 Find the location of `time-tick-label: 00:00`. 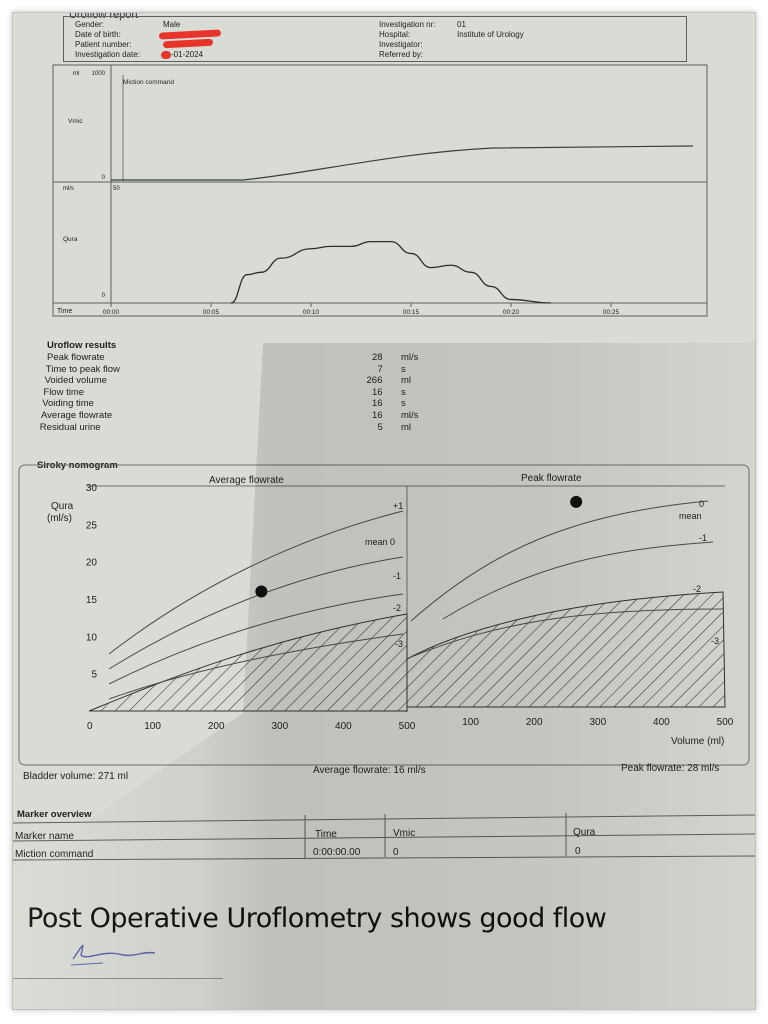

time-tick-label: 00:00 is located at coordinates (111, 312).